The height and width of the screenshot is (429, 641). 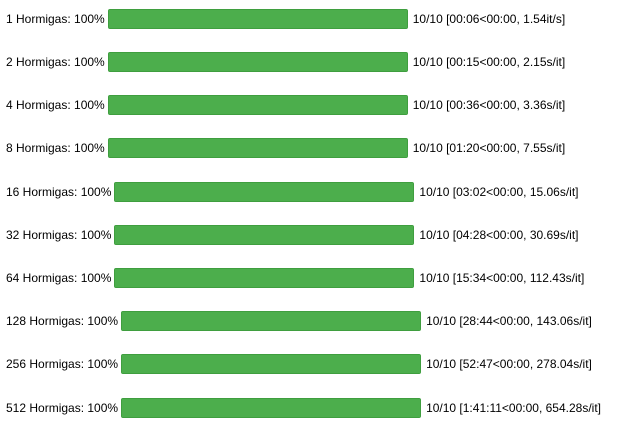 What do you see at coordinates (62, 364) in the screenshot?
I see `progress-label: 256 Hormigas: 100%` at bounding box center [62, 364].